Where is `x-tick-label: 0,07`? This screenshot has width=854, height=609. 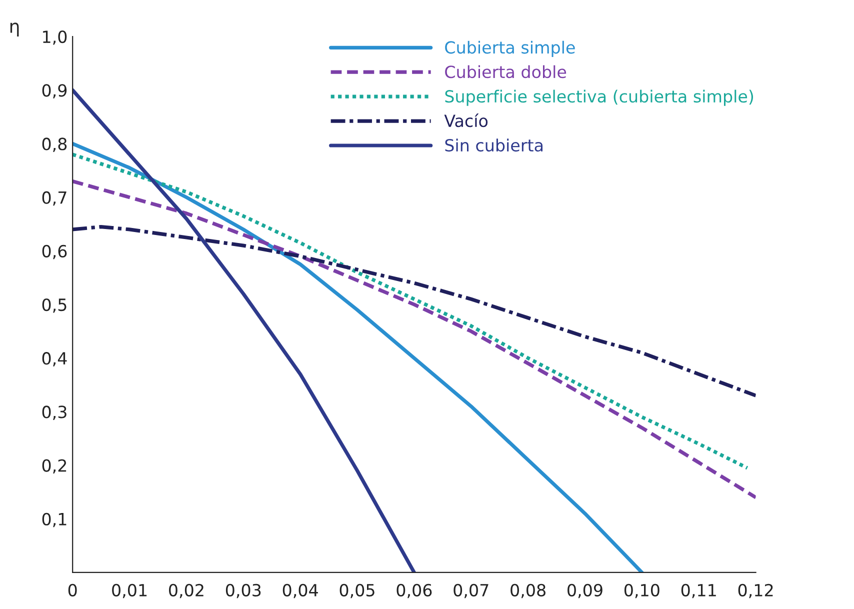 x-tick-label: 0,07 is located at coordinates (471, 591).